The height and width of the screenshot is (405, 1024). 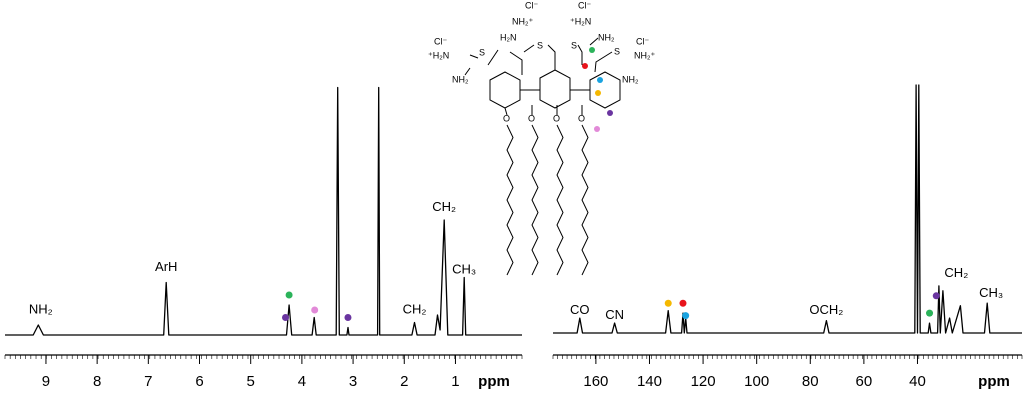 I want to click on peak-label: CN, so click(x=614, y=314).